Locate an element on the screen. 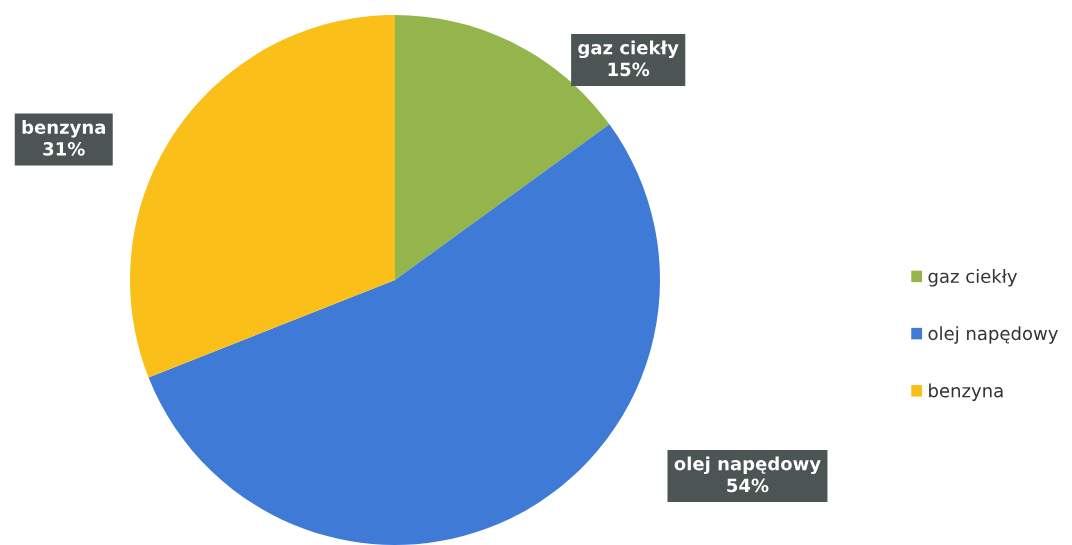 This screenshot has height=545, width=1072. data-label: 54% is located at coordinates (748, 485).